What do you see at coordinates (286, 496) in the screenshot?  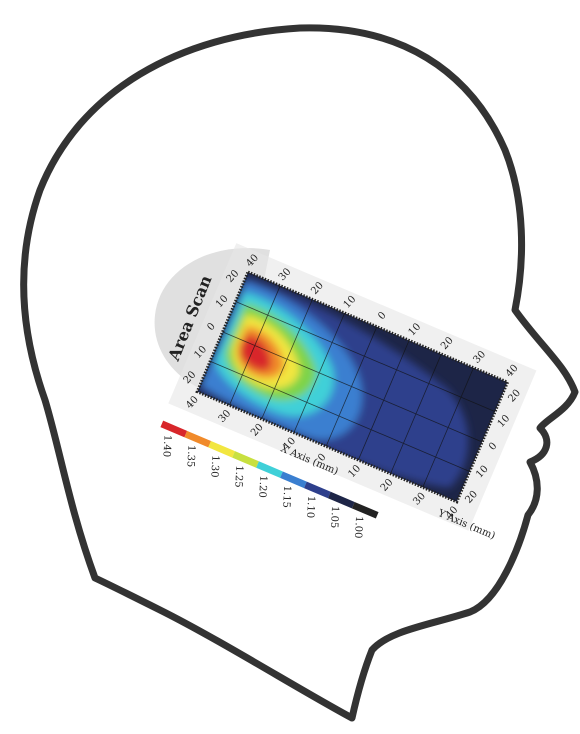 I see `colorbar-label: 1.15` at bounding box center [286, 496].